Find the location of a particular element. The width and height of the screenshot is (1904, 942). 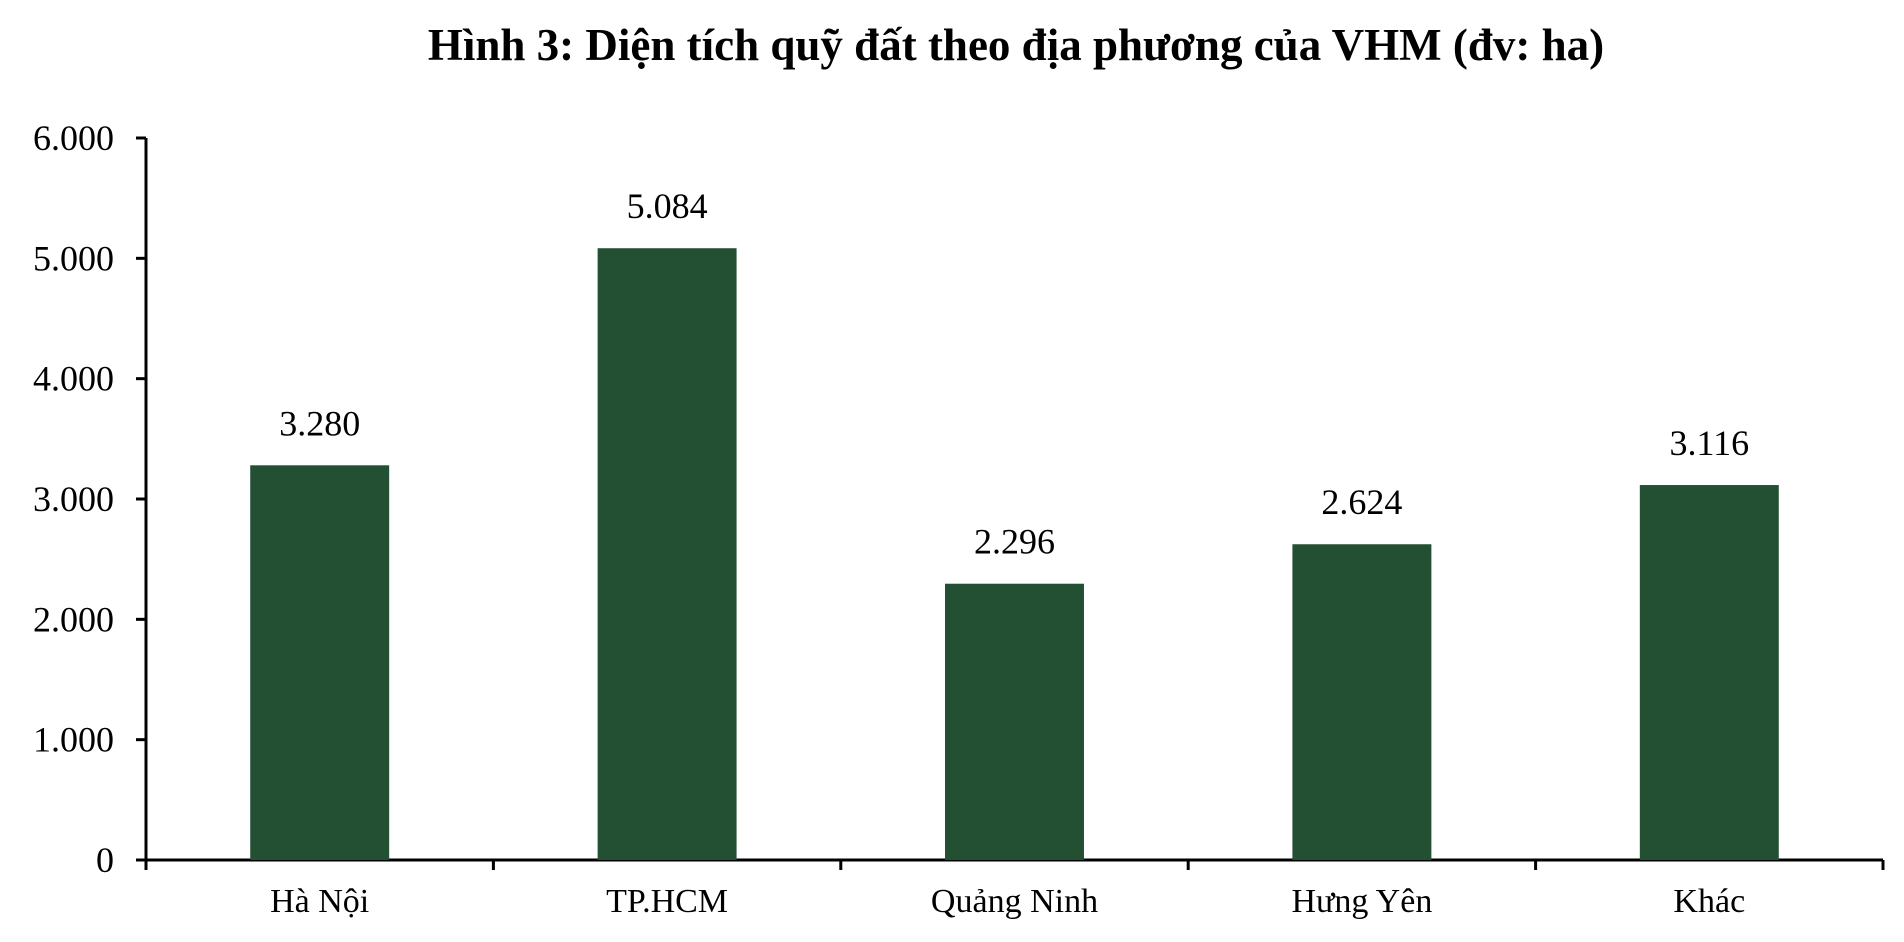

x-axis: Hà Nội TP.HCM Quảng Ninh Hưng Yên Khác is located at coordinates (1014, 889).